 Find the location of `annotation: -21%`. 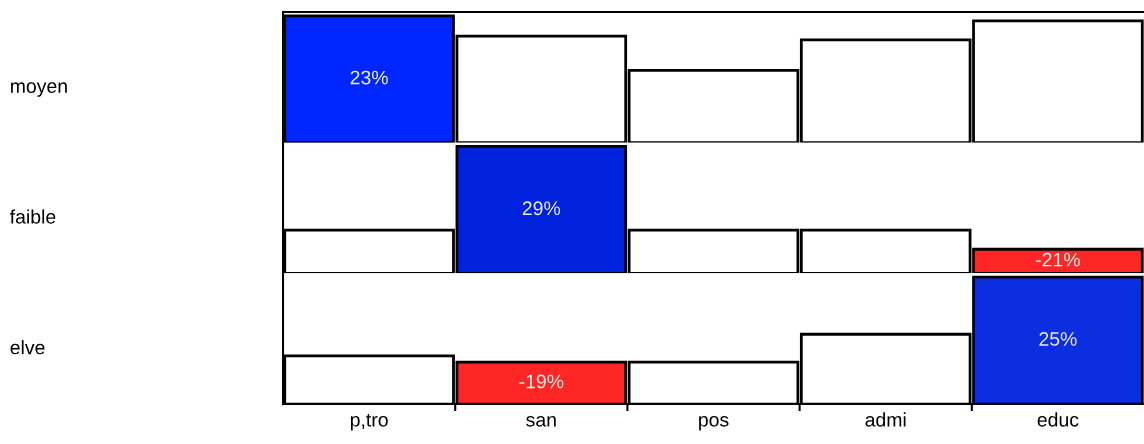

annotation: -21% is located at coordinates (1058, 259).